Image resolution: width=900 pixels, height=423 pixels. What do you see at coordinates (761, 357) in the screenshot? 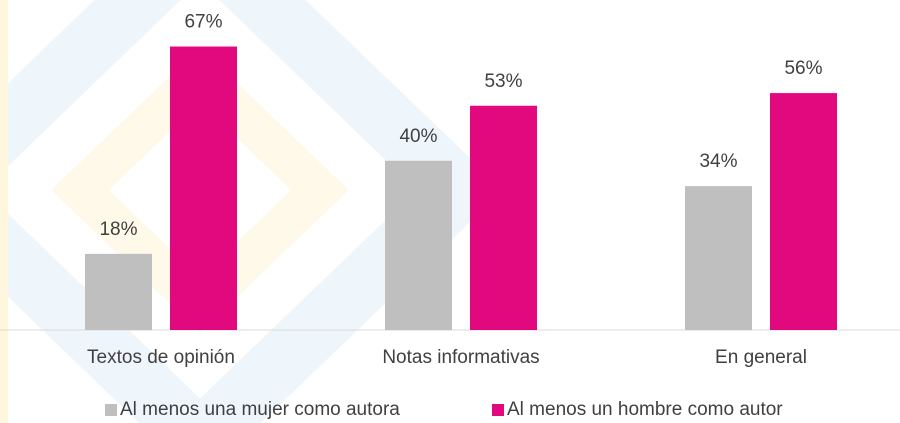
I see `x-tick-label: En general` at bounding box center [761, 357].